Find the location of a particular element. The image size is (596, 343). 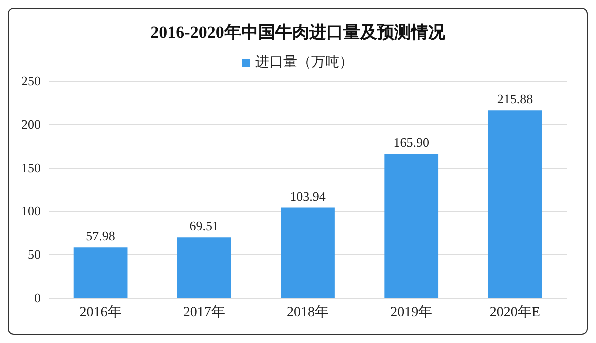

chart-title: 2016-2020年中国牛肉进口量及预测情况 is located at coordinates (298, 32).